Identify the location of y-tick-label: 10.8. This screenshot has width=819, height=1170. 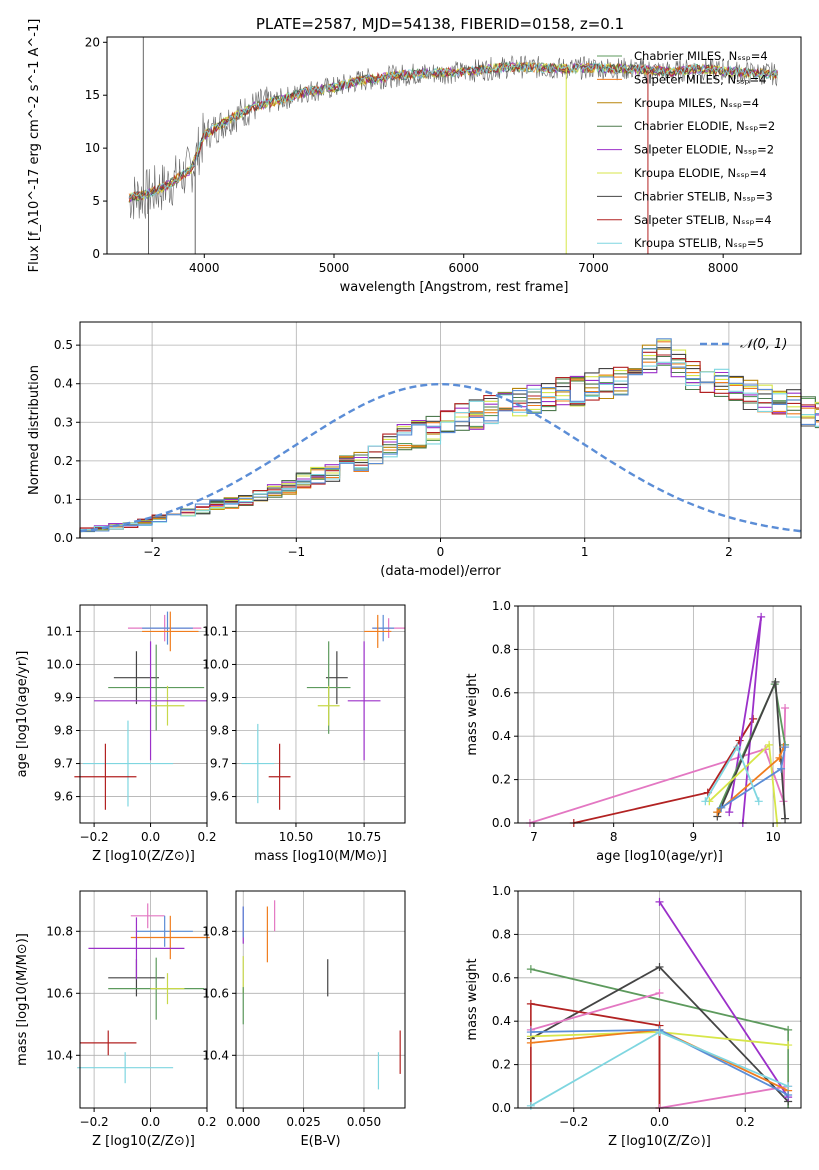
(215, 931).